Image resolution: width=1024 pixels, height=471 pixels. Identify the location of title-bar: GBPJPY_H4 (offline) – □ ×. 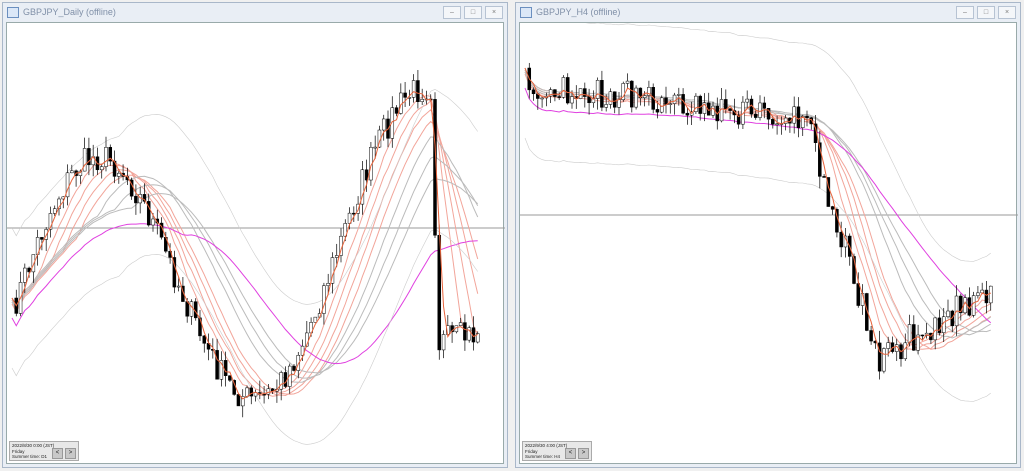
(768, 12).